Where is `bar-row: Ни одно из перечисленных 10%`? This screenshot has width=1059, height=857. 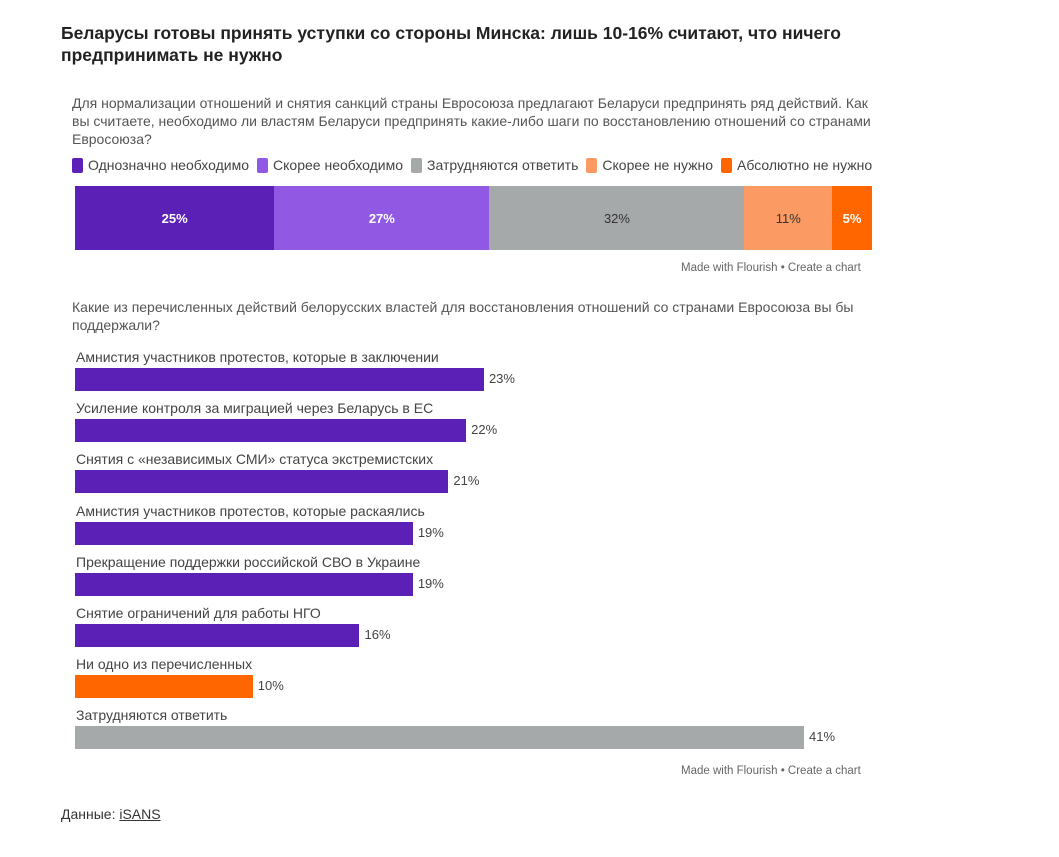
bar-row: Ни одно из перечисленных 10% is located at coordinates (475, 681).